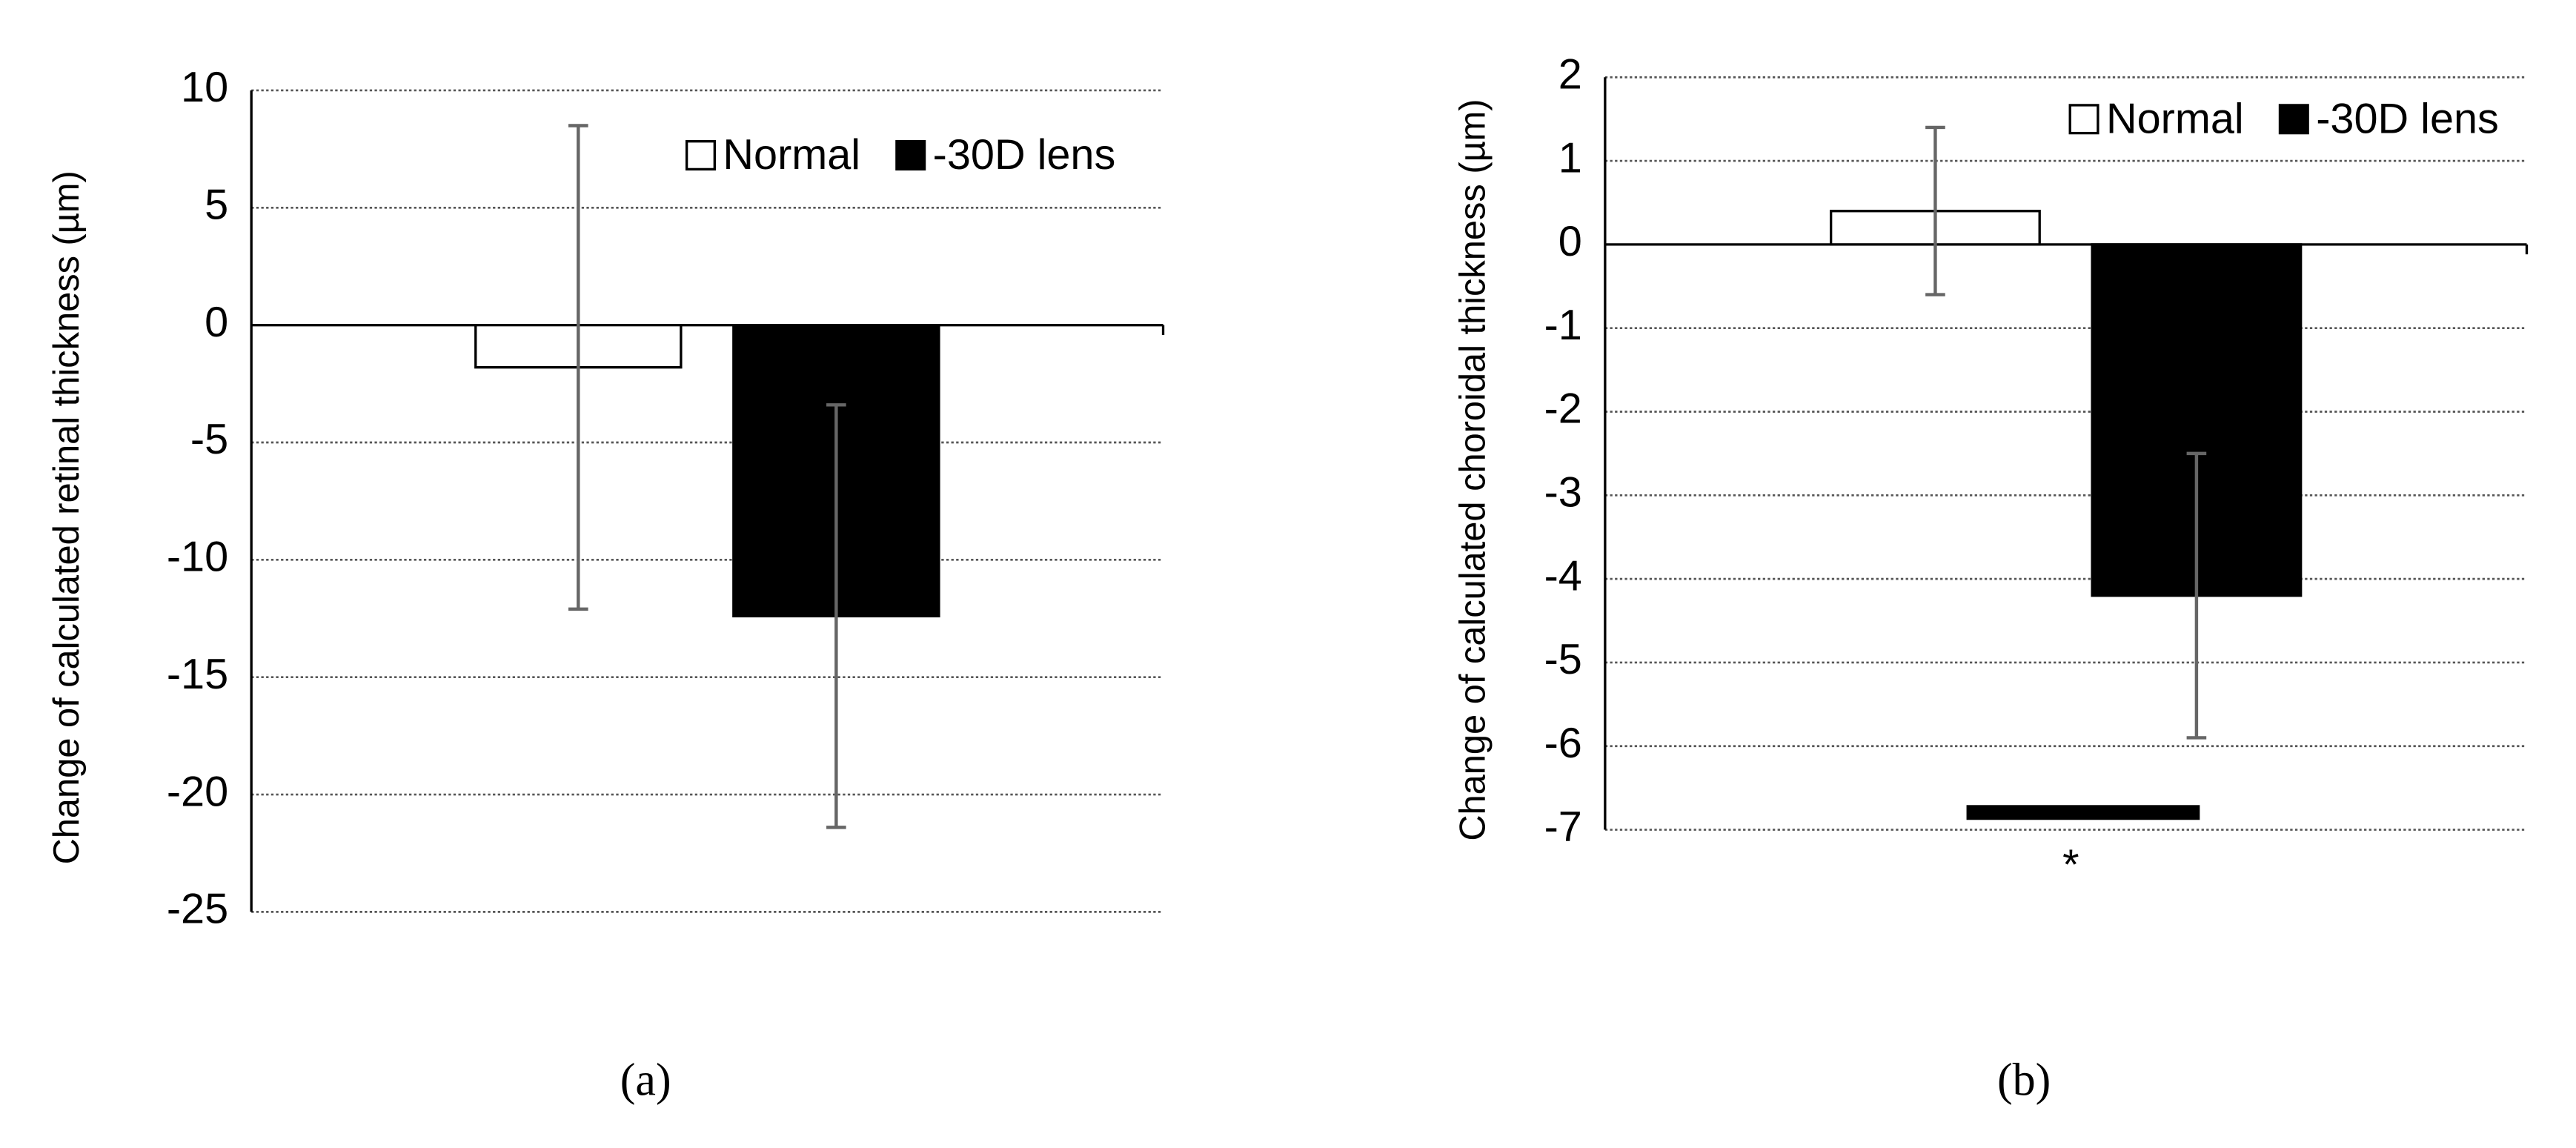 The height and width of the screenshot is (1148, 2576). What do you see at coordinates (1563, 576) in the screenshot?
I see `y-tick-label: -4` at bounding box center [1563, 576].